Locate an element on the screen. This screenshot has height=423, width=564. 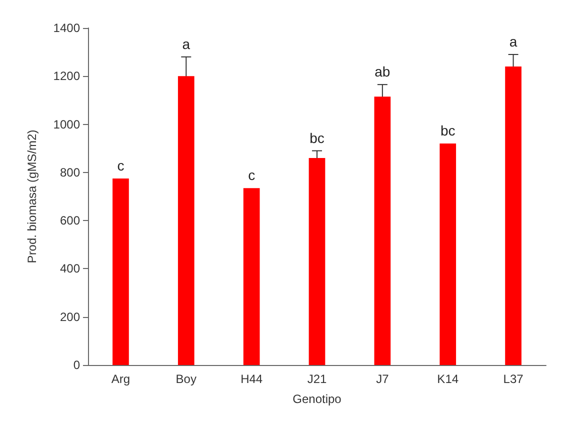
annotation: ab is located at coordinates (382, 72).